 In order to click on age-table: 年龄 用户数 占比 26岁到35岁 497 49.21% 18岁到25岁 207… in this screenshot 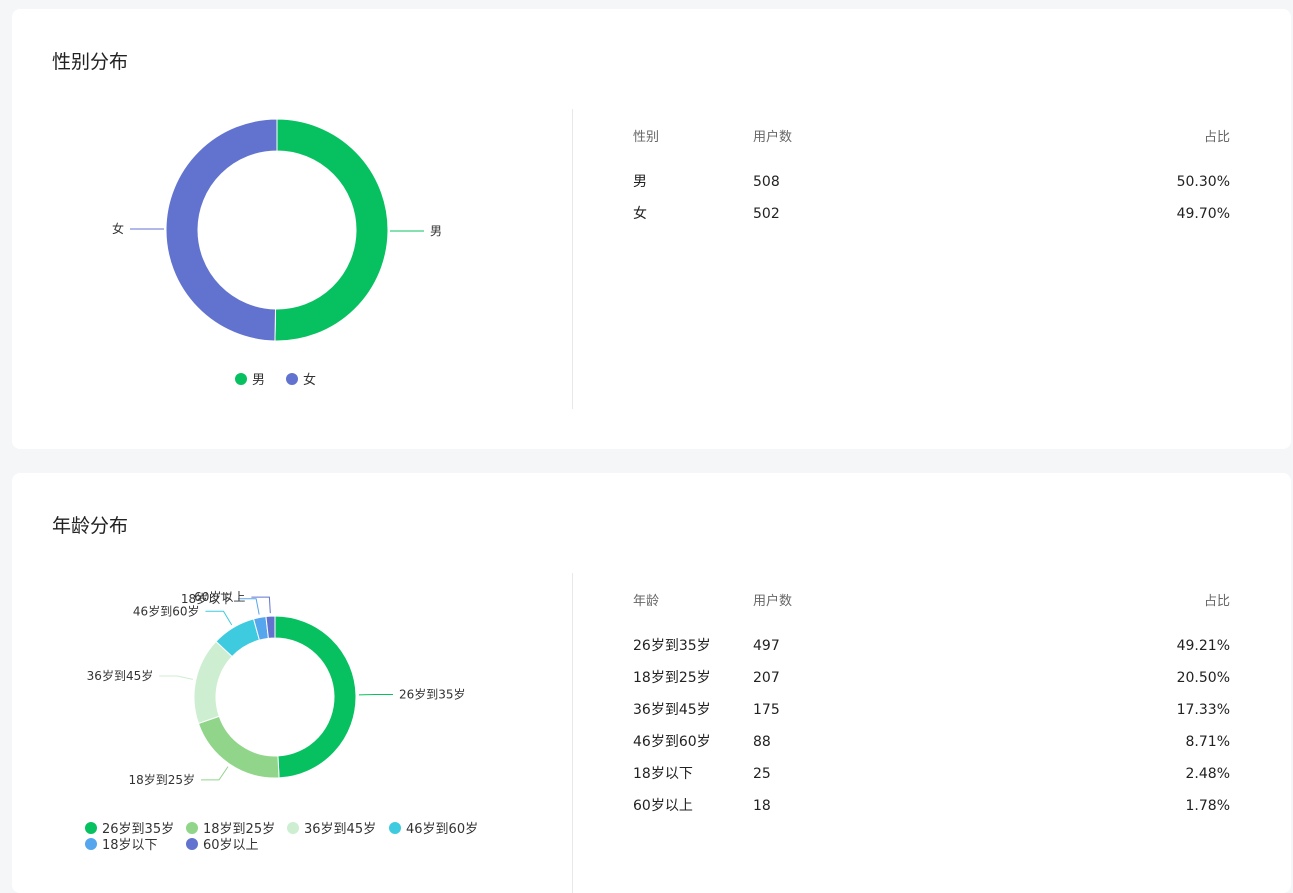, I will do `click(931, 704)`.